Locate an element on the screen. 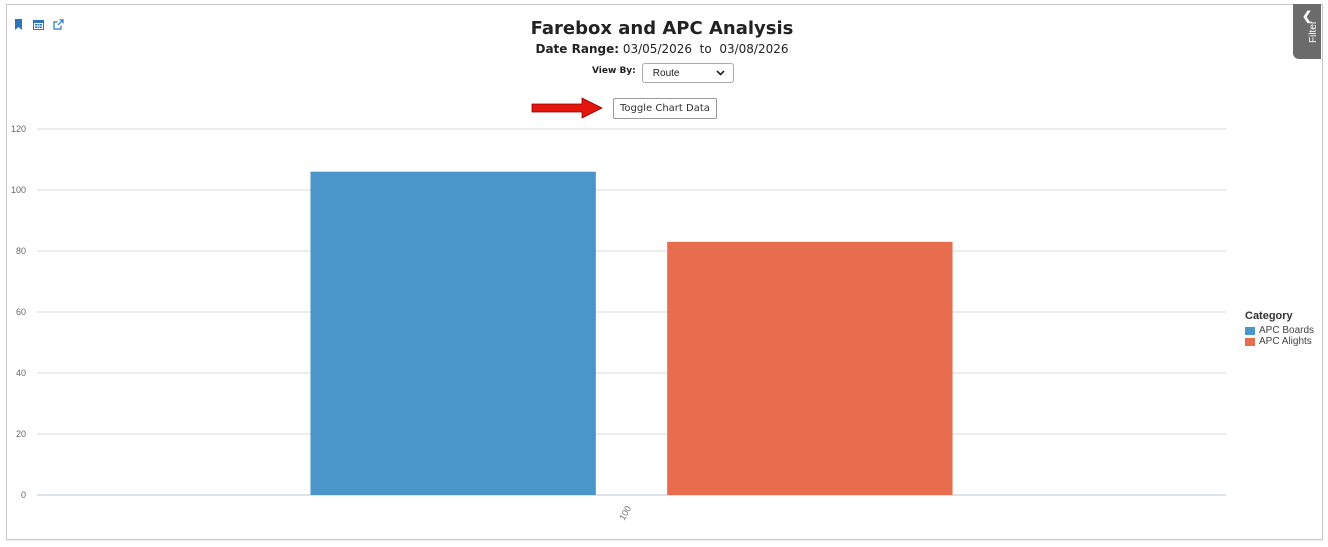  view-by-control: View By: Route is located at coordinates (663, 73).